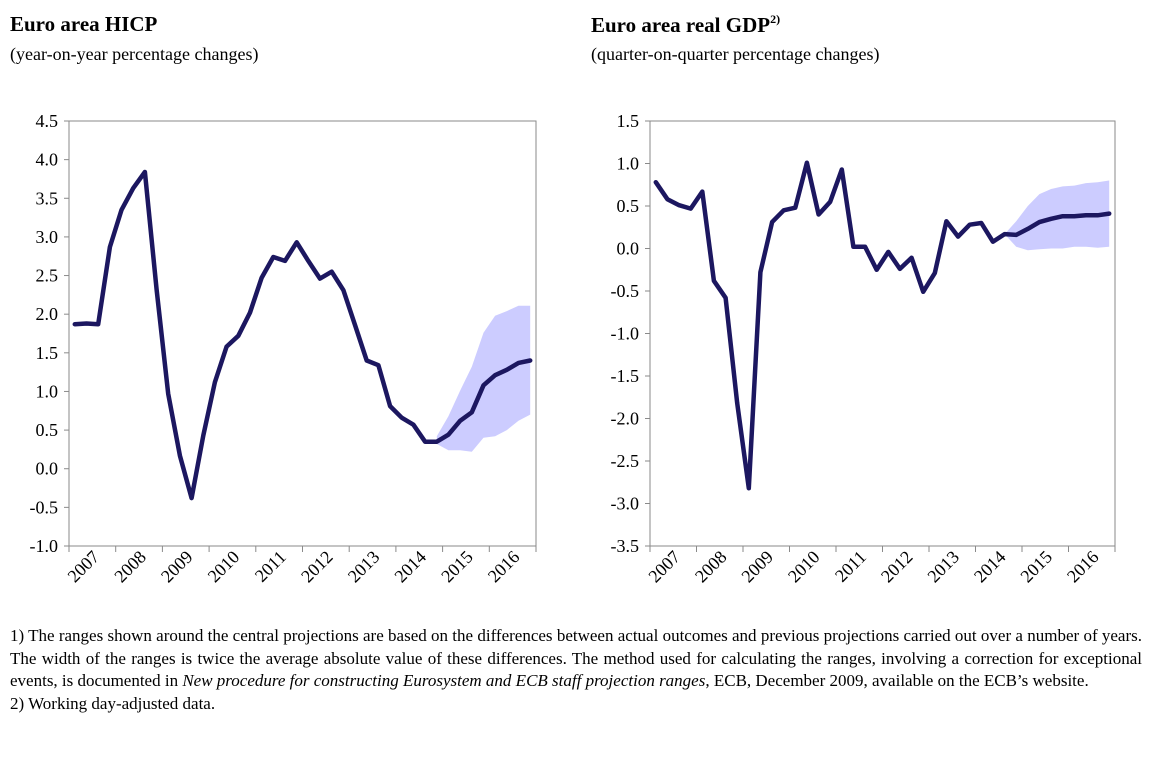  What do you see at coordinates (686, 24) in the screenshot?
I see `chart-title-gdp: Euro area real GDP2)` at bounding box center [686, 24].